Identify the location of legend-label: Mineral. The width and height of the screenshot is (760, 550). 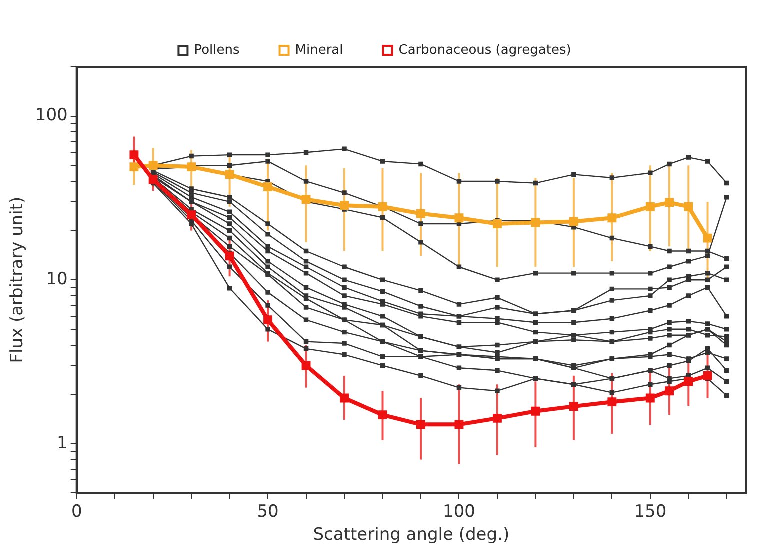
(319, 50).